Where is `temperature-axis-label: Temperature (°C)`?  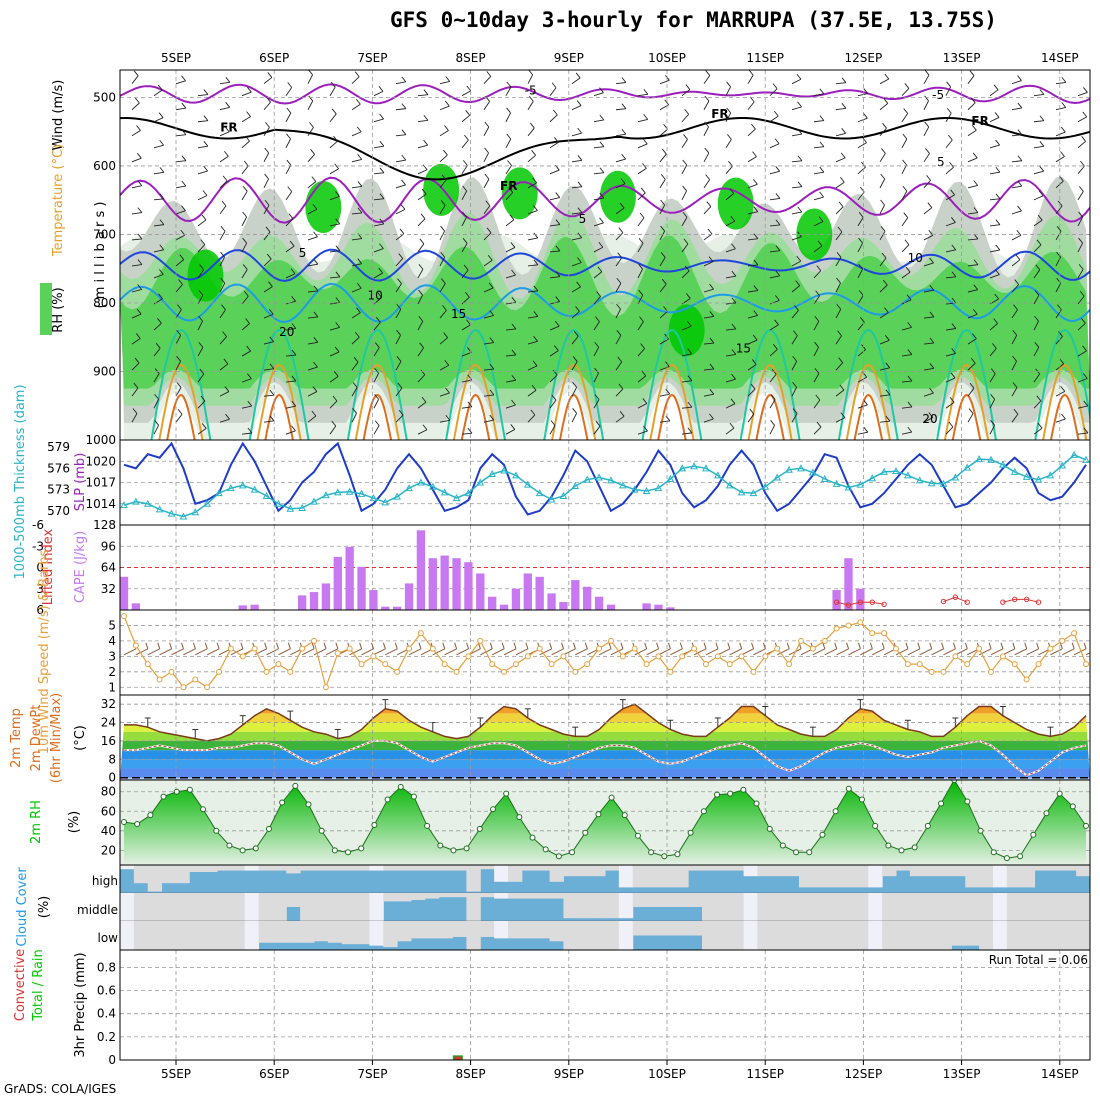
temperature-axis-label: Temperature (°C) is located at coordinates (58, 200).